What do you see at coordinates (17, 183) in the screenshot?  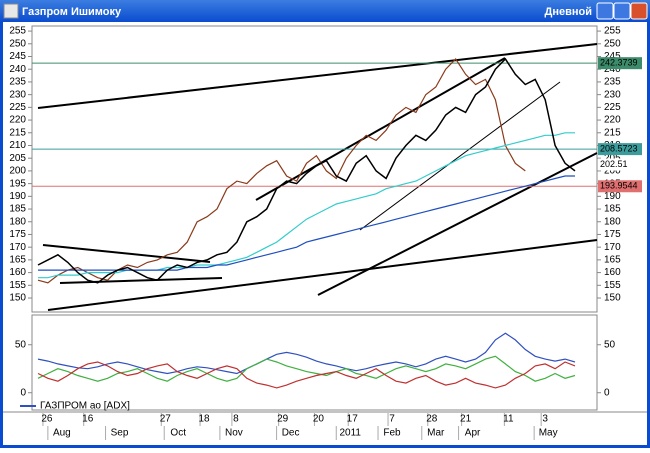 I see `y-tick-label: 195` at bounding box center [17, 183].